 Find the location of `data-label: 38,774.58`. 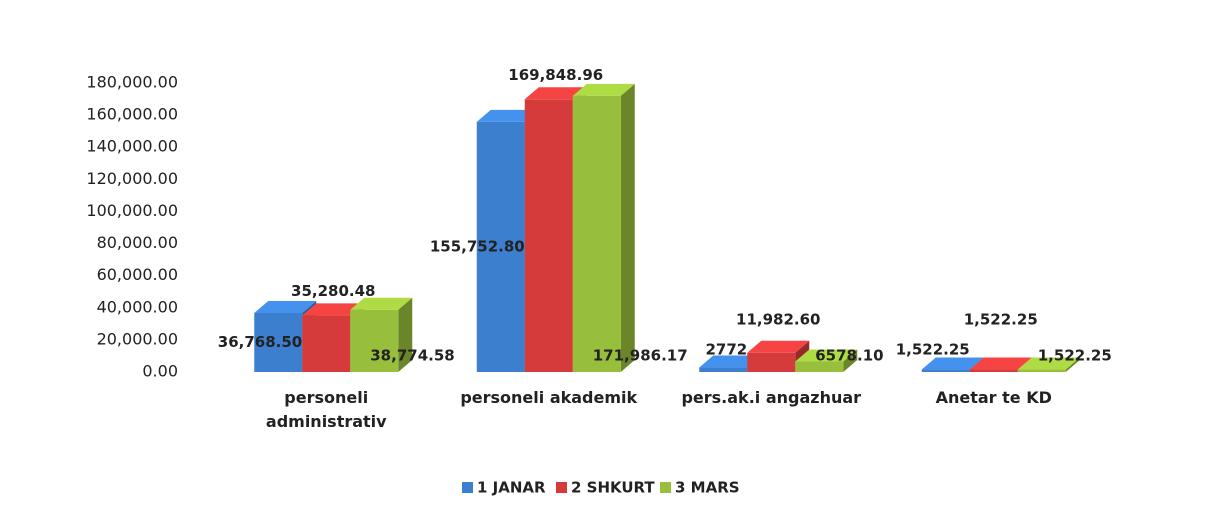

data-label: 38,774.58 is located at coordinates (412, 356).